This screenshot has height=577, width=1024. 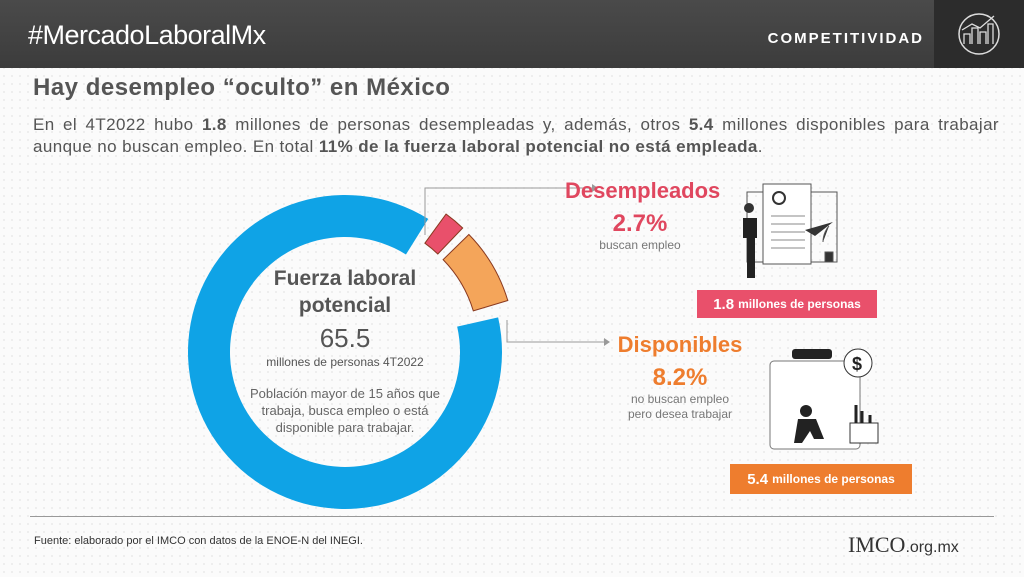 I want to click on briefcase-illustration: $, so click(x=824, y=399).